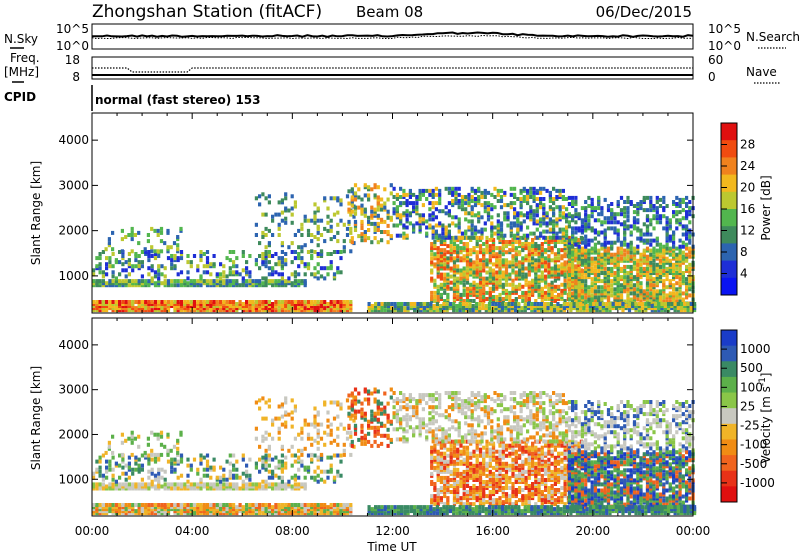 The height and width of the screenshot is (554, 800). What do you see at coordinates (729, 269) in the screenshot?
I see `colorbar-swatch` at bounding box center [729, 269].